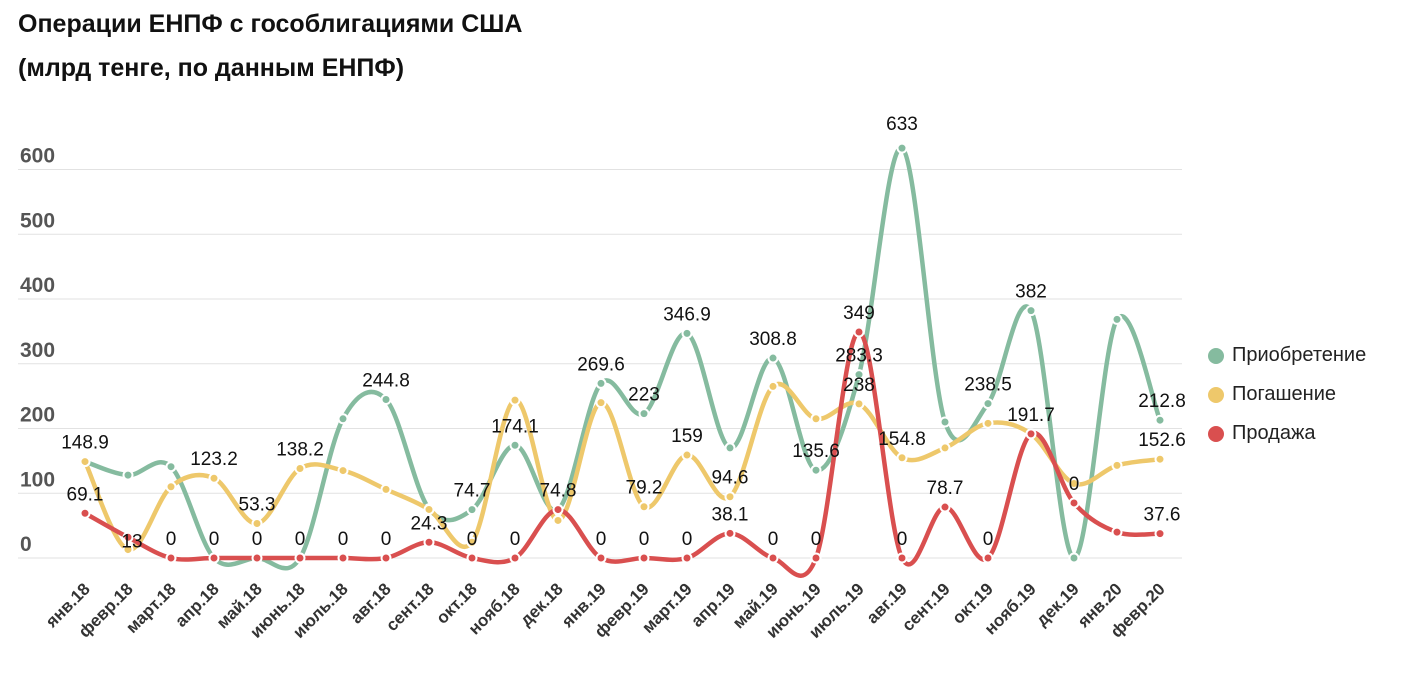  What do you see at coordinates (37, 285) in the screenshot?
I see `y-tick-label-400: 400` at bounding box center [37, 285].